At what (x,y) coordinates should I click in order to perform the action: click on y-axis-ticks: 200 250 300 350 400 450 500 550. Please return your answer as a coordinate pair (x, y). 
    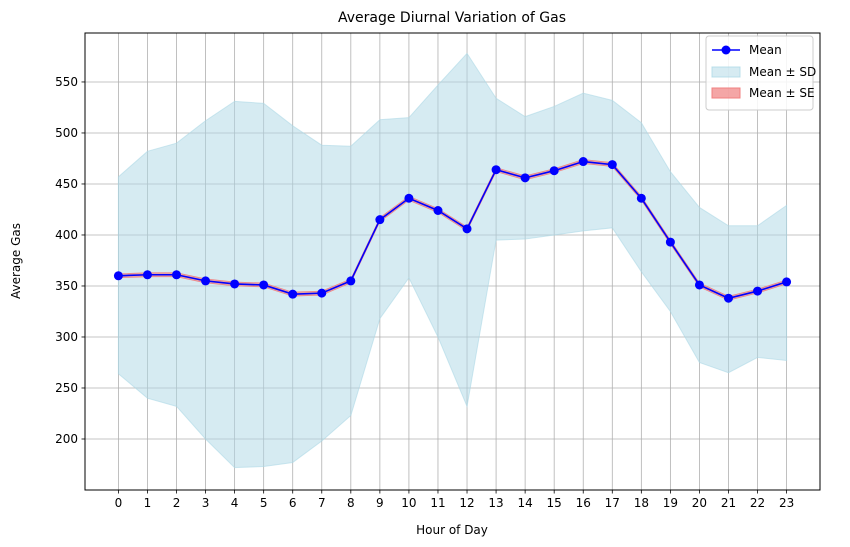
    Looking at the image, I should click on (70, 260).